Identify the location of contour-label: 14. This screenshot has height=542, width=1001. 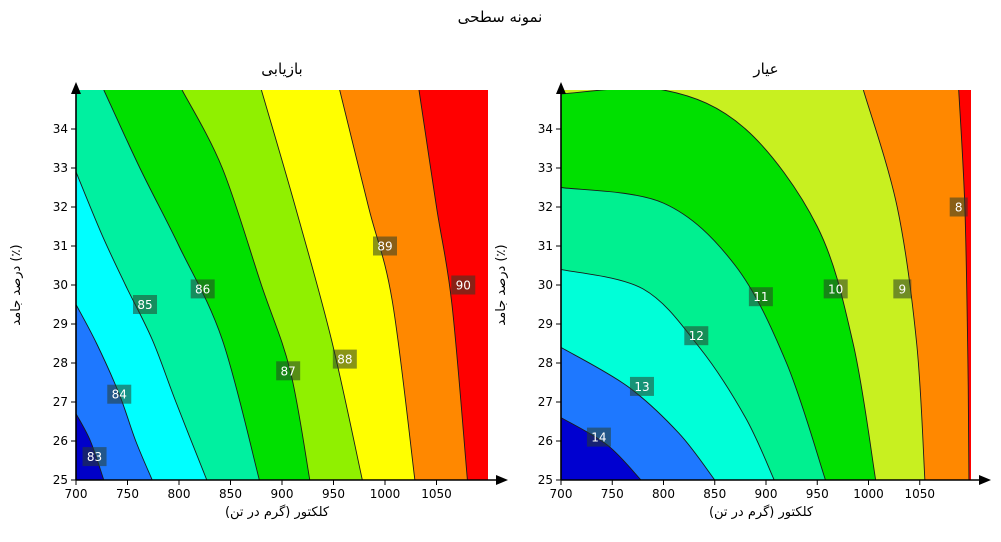
(598, 438).